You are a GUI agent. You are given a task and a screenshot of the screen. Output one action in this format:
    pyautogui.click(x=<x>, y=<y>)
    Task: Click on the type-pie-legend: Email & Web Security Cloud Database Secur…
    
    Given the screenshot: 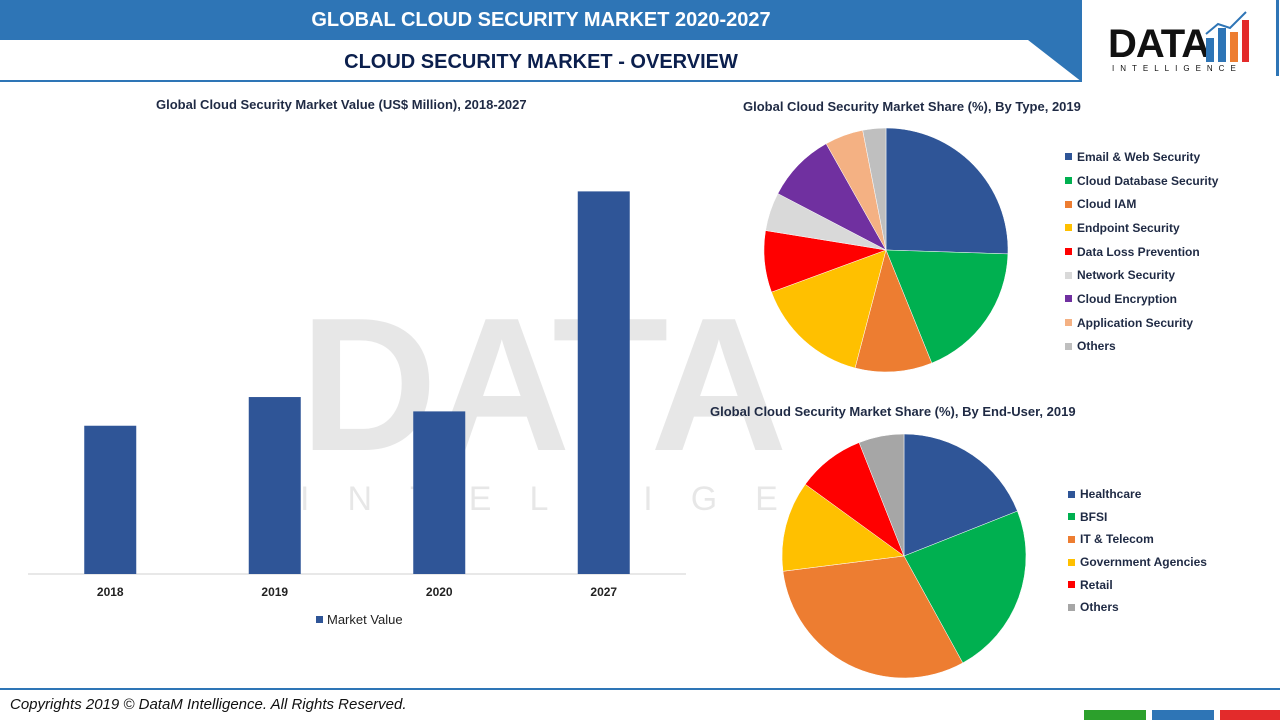 What is the action you would take?
    pyautogui.click(x=1141, y=251)
    